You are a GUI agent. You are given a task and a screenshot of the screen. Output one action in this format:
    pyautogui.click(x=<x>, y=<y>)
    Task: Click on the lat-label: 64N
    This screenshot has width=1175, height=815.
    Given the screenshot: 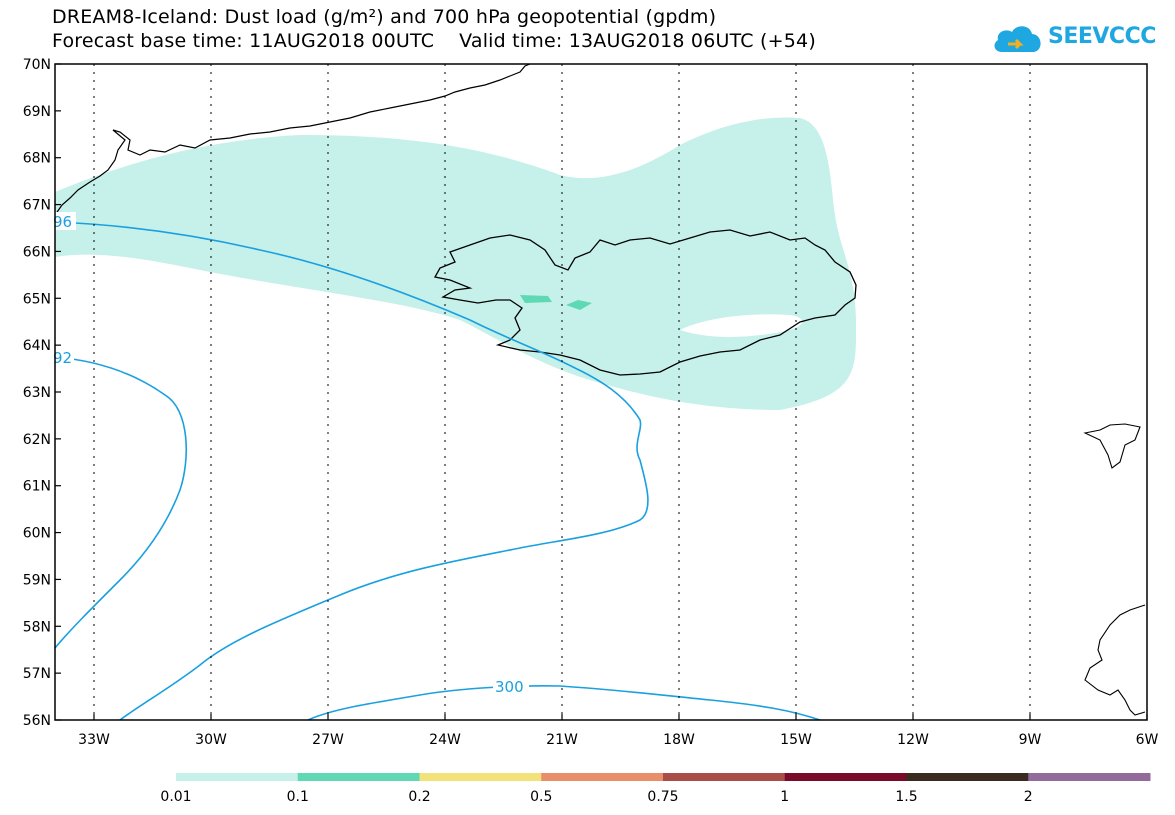 What is the action you would take?
    pyautogui.click(x=37, y=346)
    